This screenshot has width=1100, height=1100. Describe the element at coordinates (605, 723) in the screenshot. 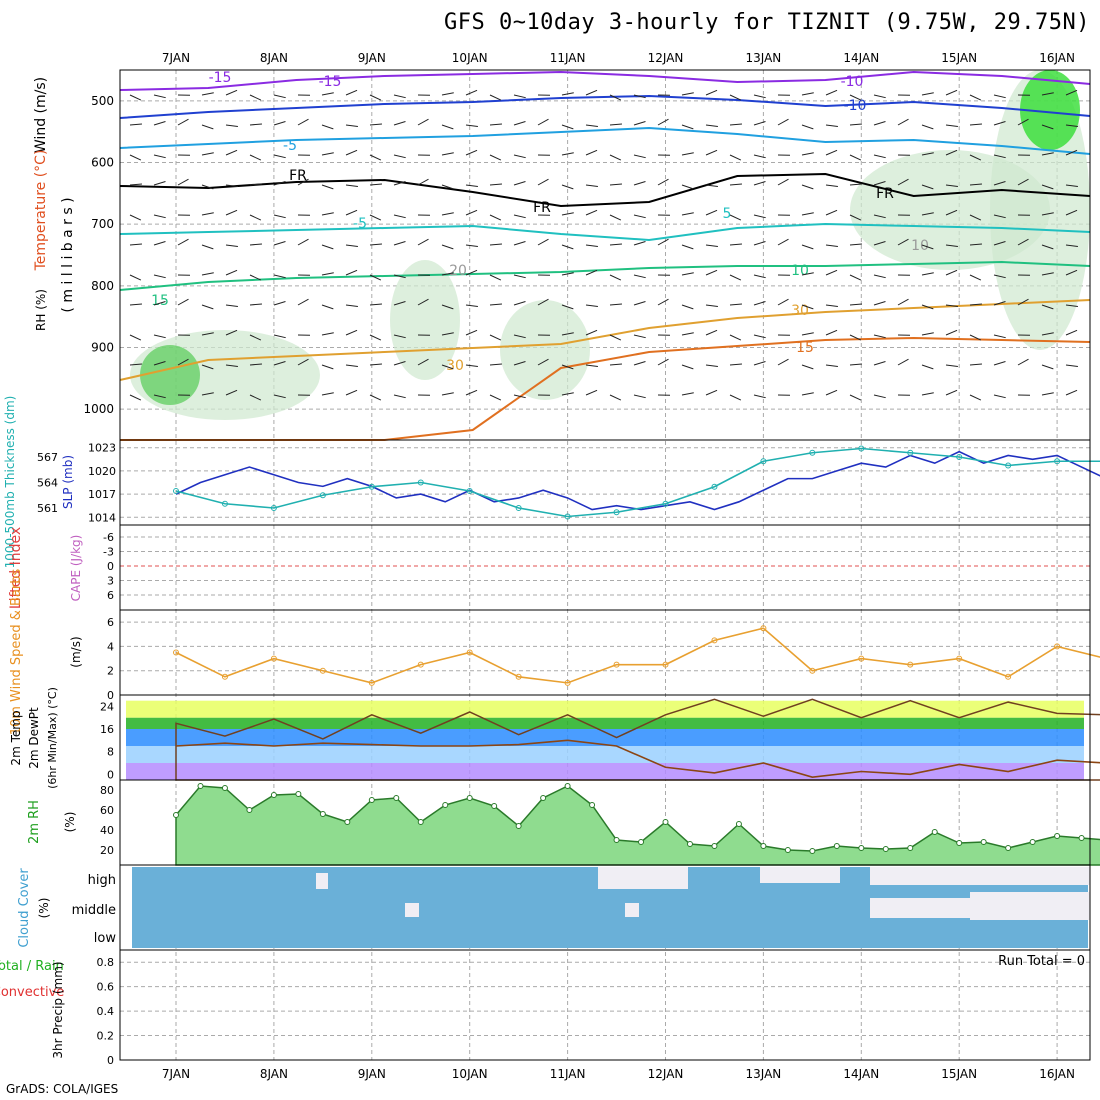

I see `temp-color-band` at that location.